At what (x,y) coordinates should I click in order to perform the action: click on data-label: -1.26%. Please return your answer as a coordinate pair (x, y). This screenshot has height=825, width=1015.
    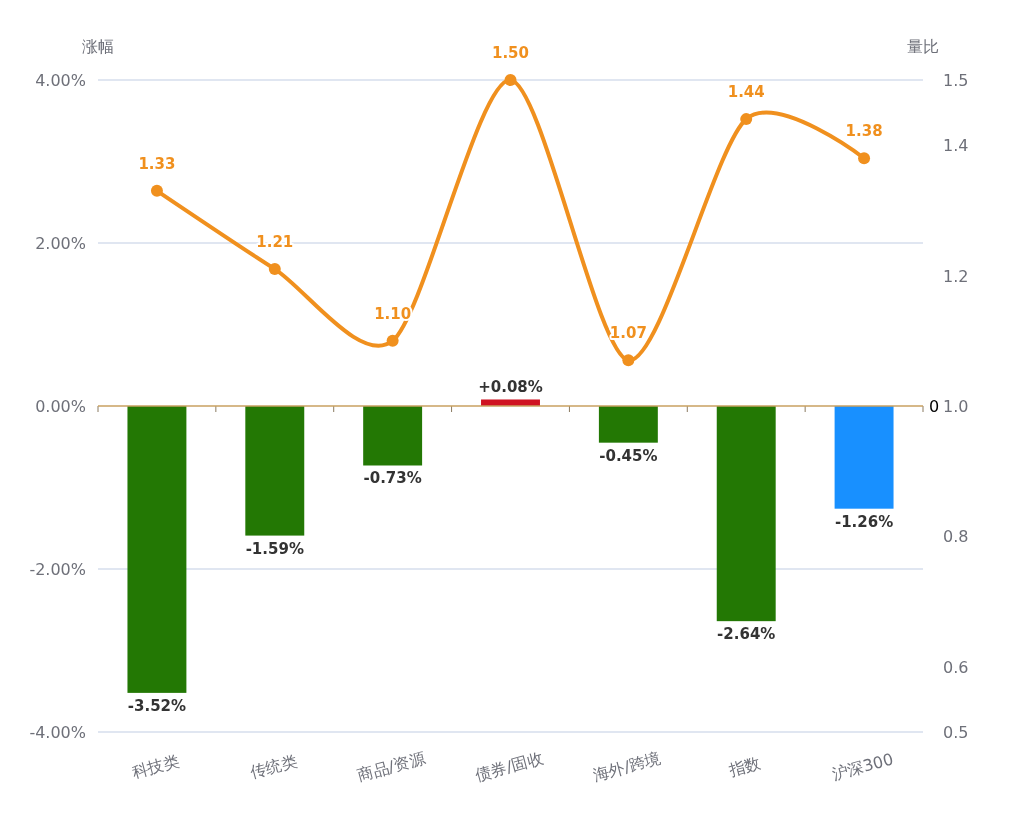
    Looking at the image, I should click on (864, 521).